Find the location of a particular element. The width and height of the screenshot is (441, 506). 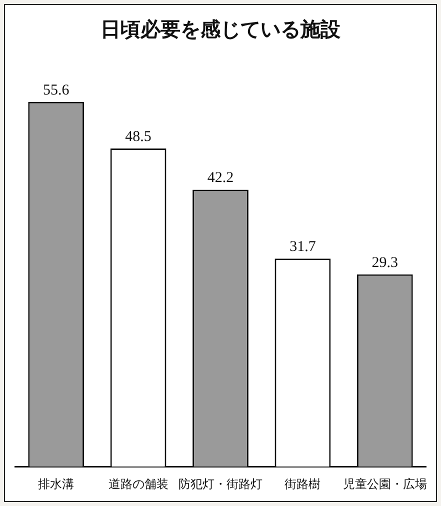

x-tick-label: 街路樹 is located at coordinates (302, 483).